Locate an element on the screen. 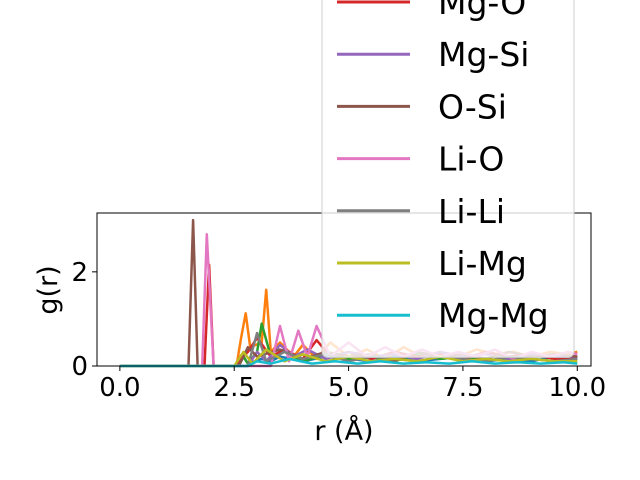 Image resolution: width=640 pixels, height=480 pixels. x-tick-label: 0.0 is located at coordinates (119, 388).